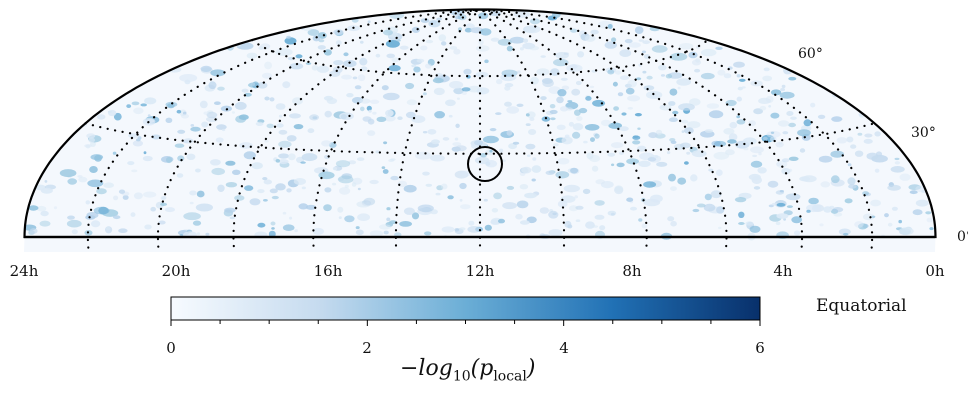 Image resolution: width=968 pixels, height=394 pixels. I want to click on dec-label-30: 30°, so click(923, 133).